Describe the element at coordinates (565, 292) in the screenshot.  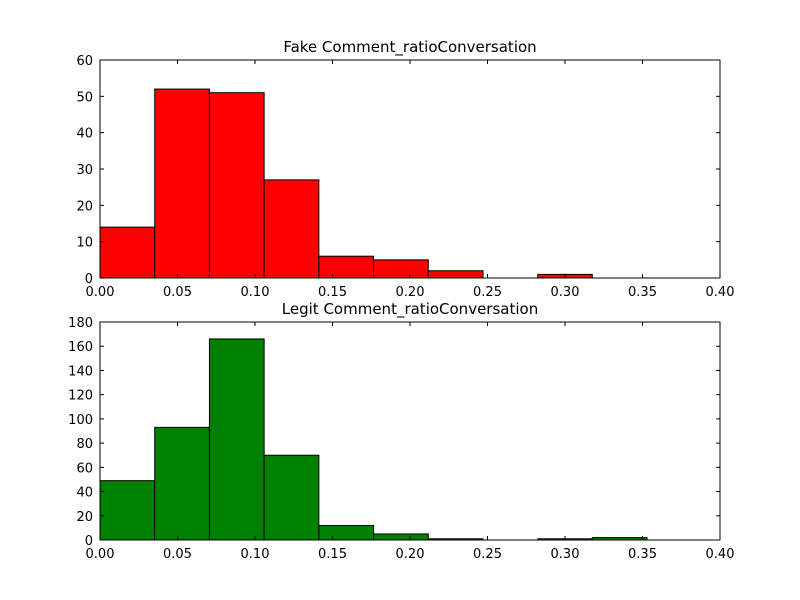
I see `fake-xtick-label-6: 0.30` at that location.